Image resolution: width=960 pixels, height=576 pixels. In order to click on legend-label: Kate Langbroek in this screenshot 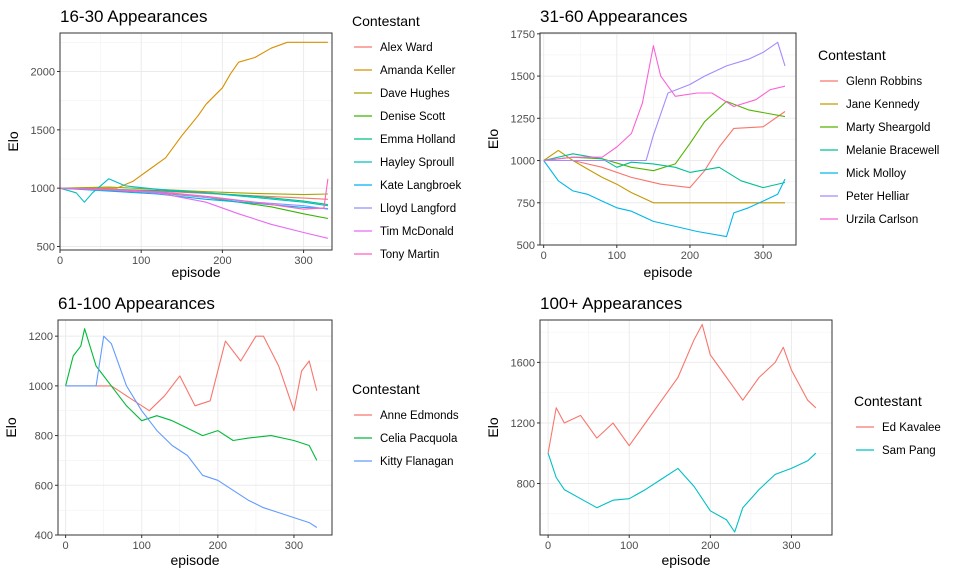, I will do `click(420, 186)`.